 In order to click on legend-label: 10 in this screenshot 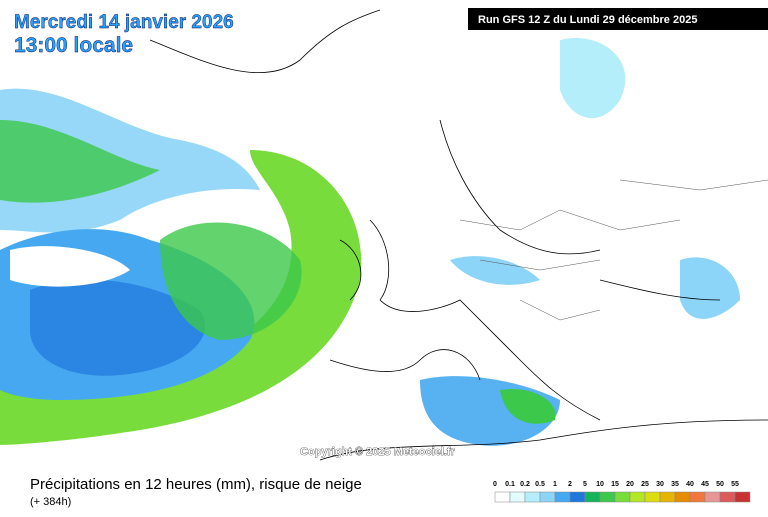, I will do `click(600, 484)`.